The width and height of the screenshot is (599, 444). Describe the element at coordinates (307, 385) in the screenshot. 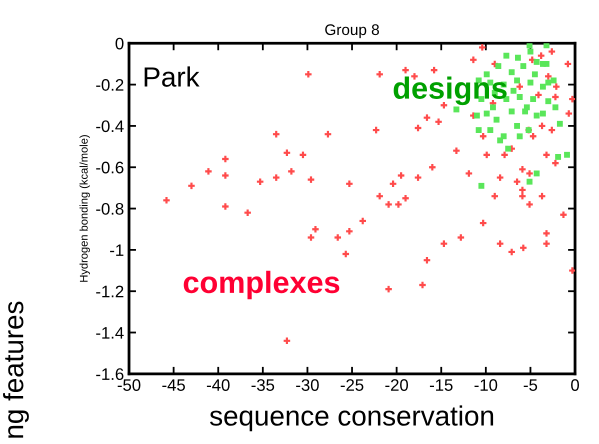

I see `x-tick-label: -30` at that location.